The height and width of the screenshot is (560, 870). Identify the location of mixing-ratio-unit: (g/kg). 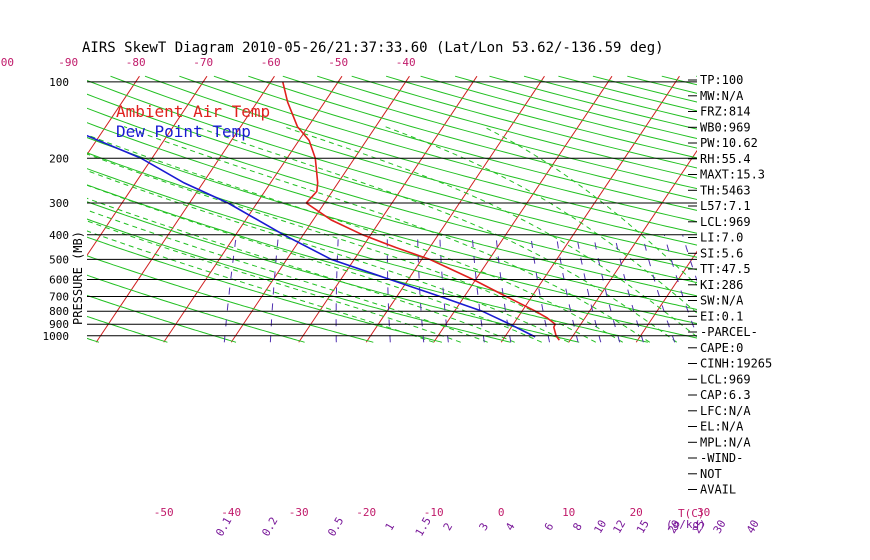
(686, 524).